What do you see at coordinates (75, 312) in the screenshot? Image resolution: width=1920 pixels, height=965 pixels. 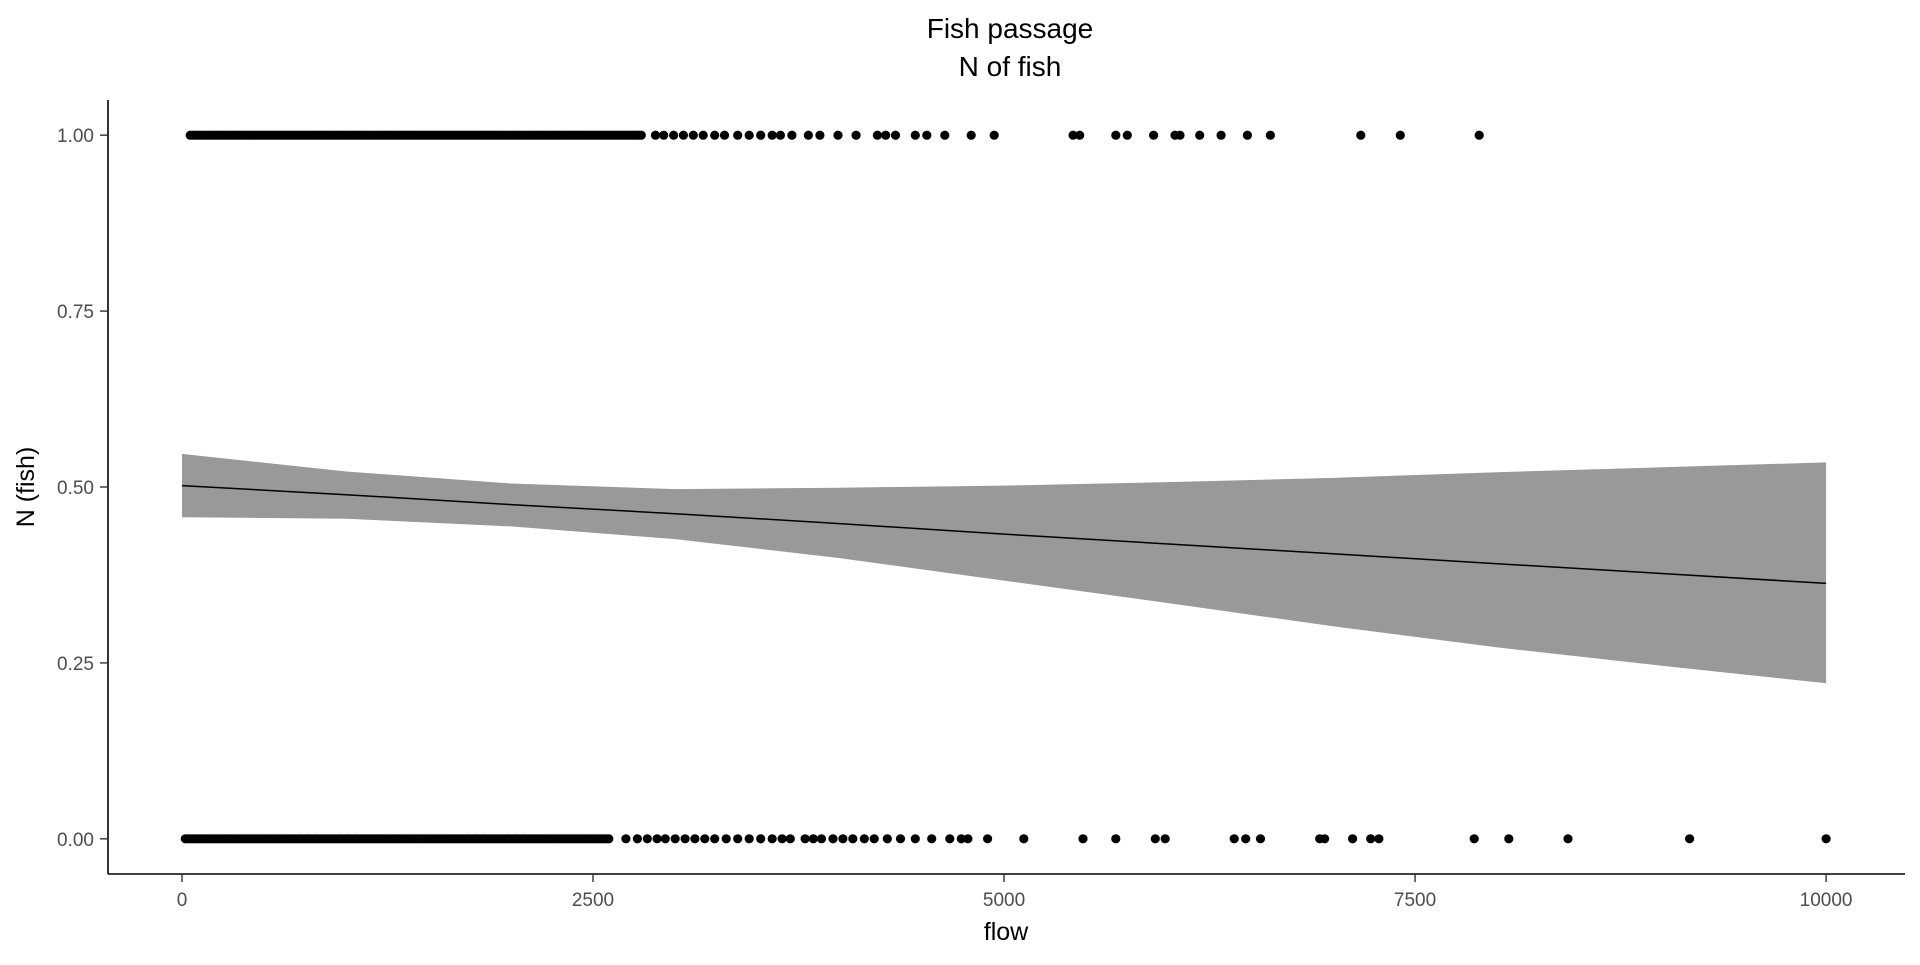 I see `y-tick-label: 0.75` at bounding box center [75, 312].